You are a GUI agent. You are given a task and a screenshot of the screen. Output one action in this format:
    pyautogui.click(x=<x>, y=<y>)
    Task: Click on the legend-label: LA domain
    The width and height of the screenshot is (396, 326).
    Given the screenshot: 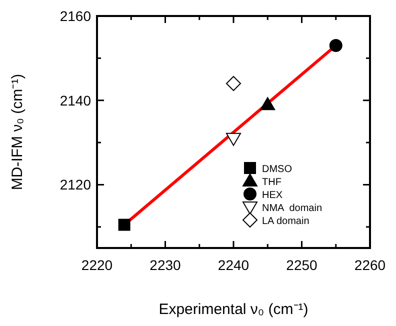 What is the action you would take?
    pyautogui.click(x=286, y=221)
    